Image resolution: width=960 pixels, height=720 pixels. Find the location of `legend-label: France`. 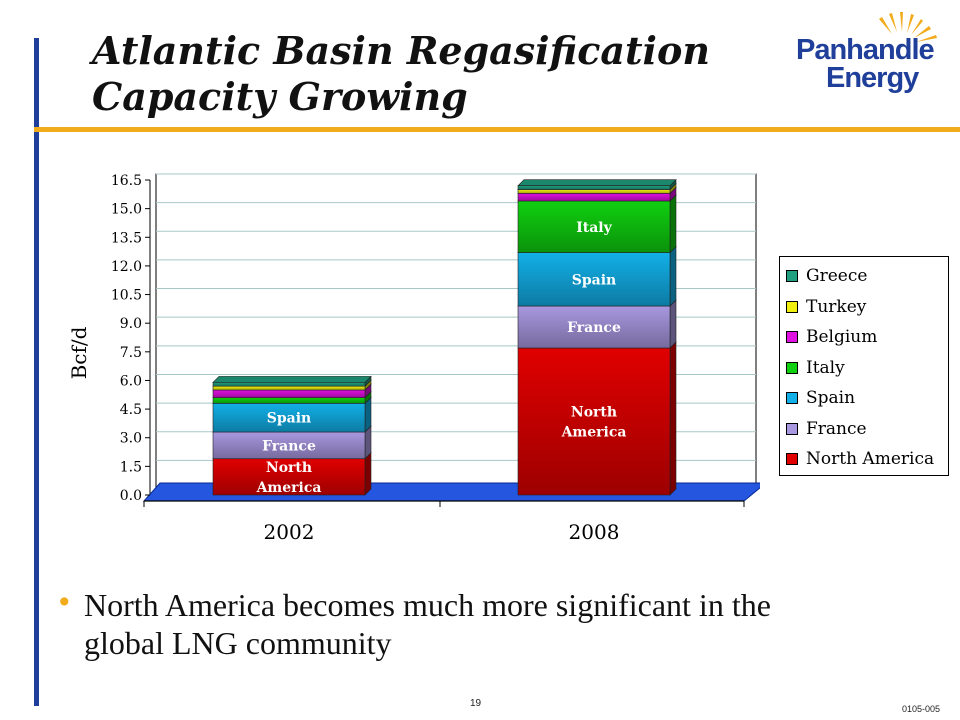

legend-label: France is located at coordinates (836, 428).